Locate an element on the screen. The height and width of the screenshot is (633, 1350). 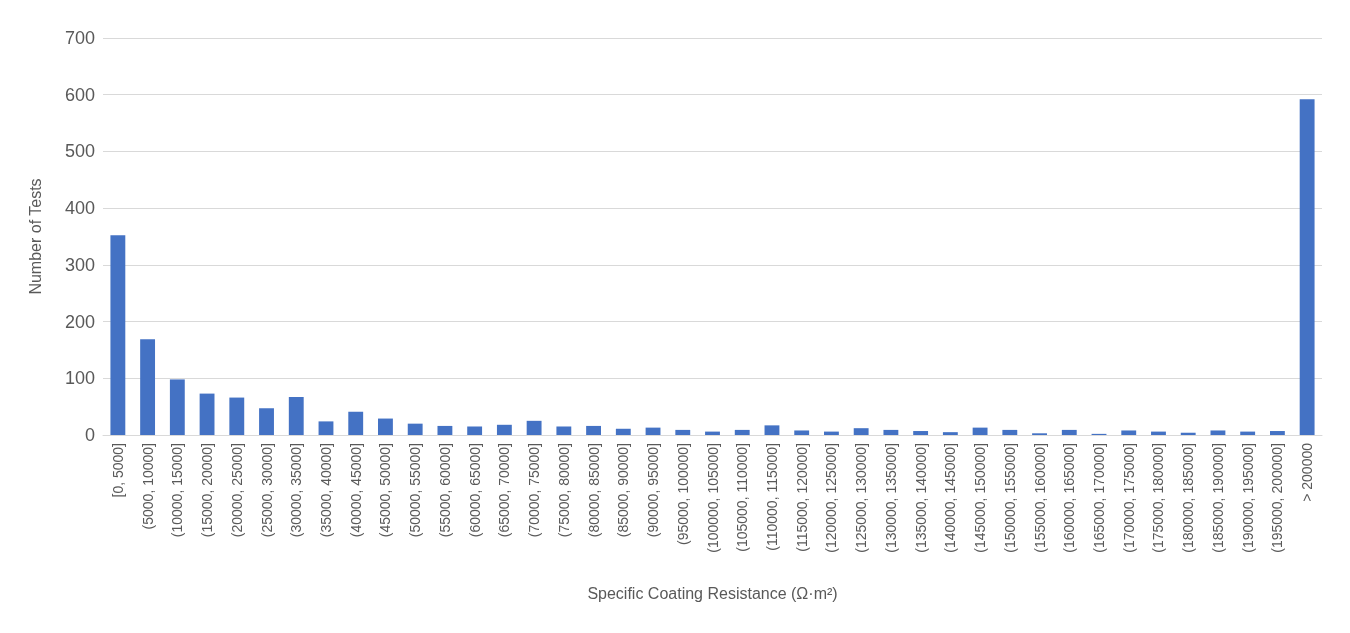
x-tick-label: (70000, 75000] is located at coordinates (534, 490).